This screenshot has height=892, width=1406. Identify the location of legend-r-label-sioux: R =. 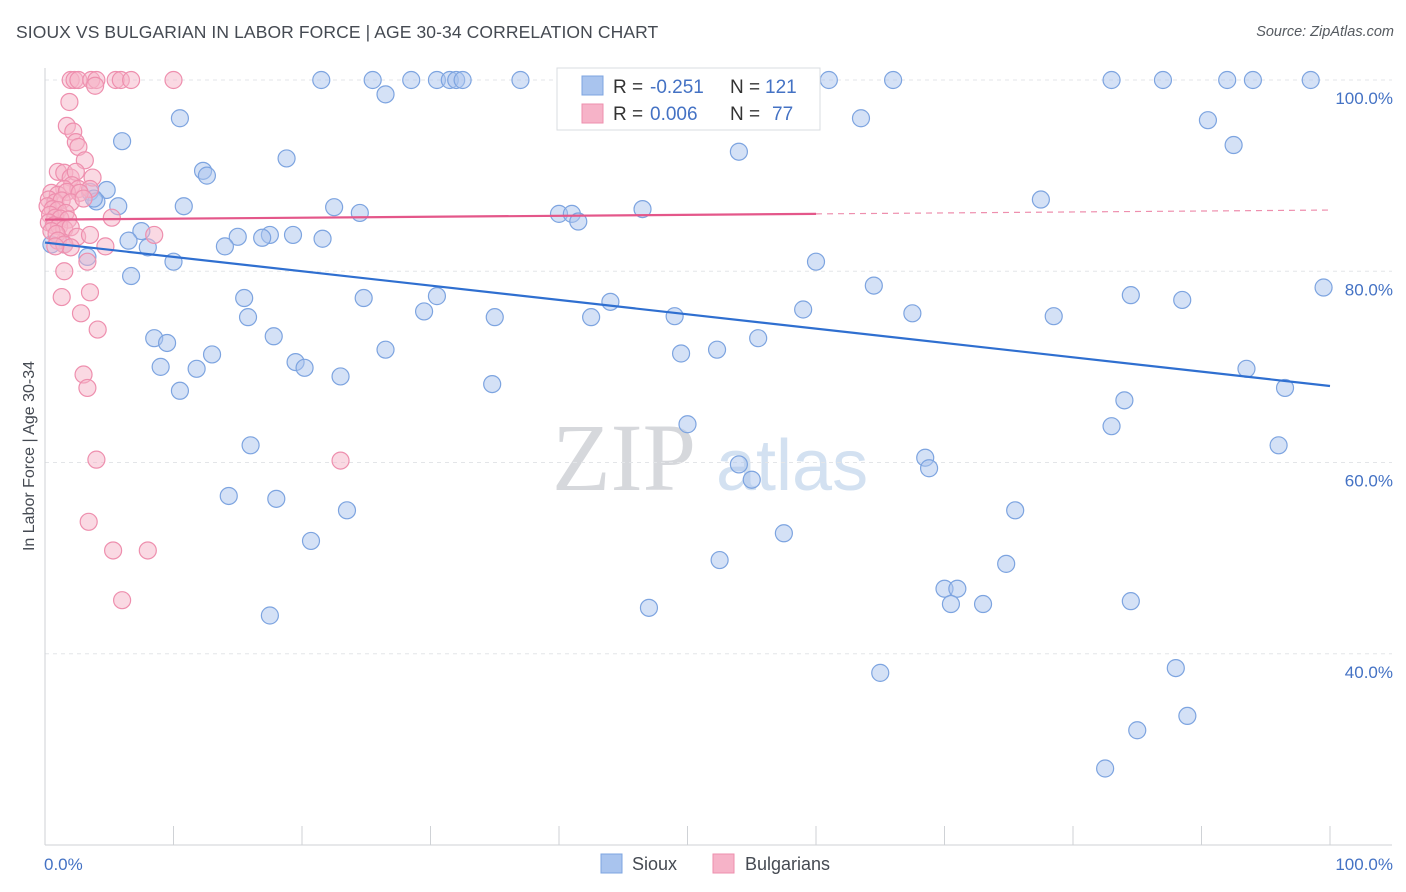
(628, 87).